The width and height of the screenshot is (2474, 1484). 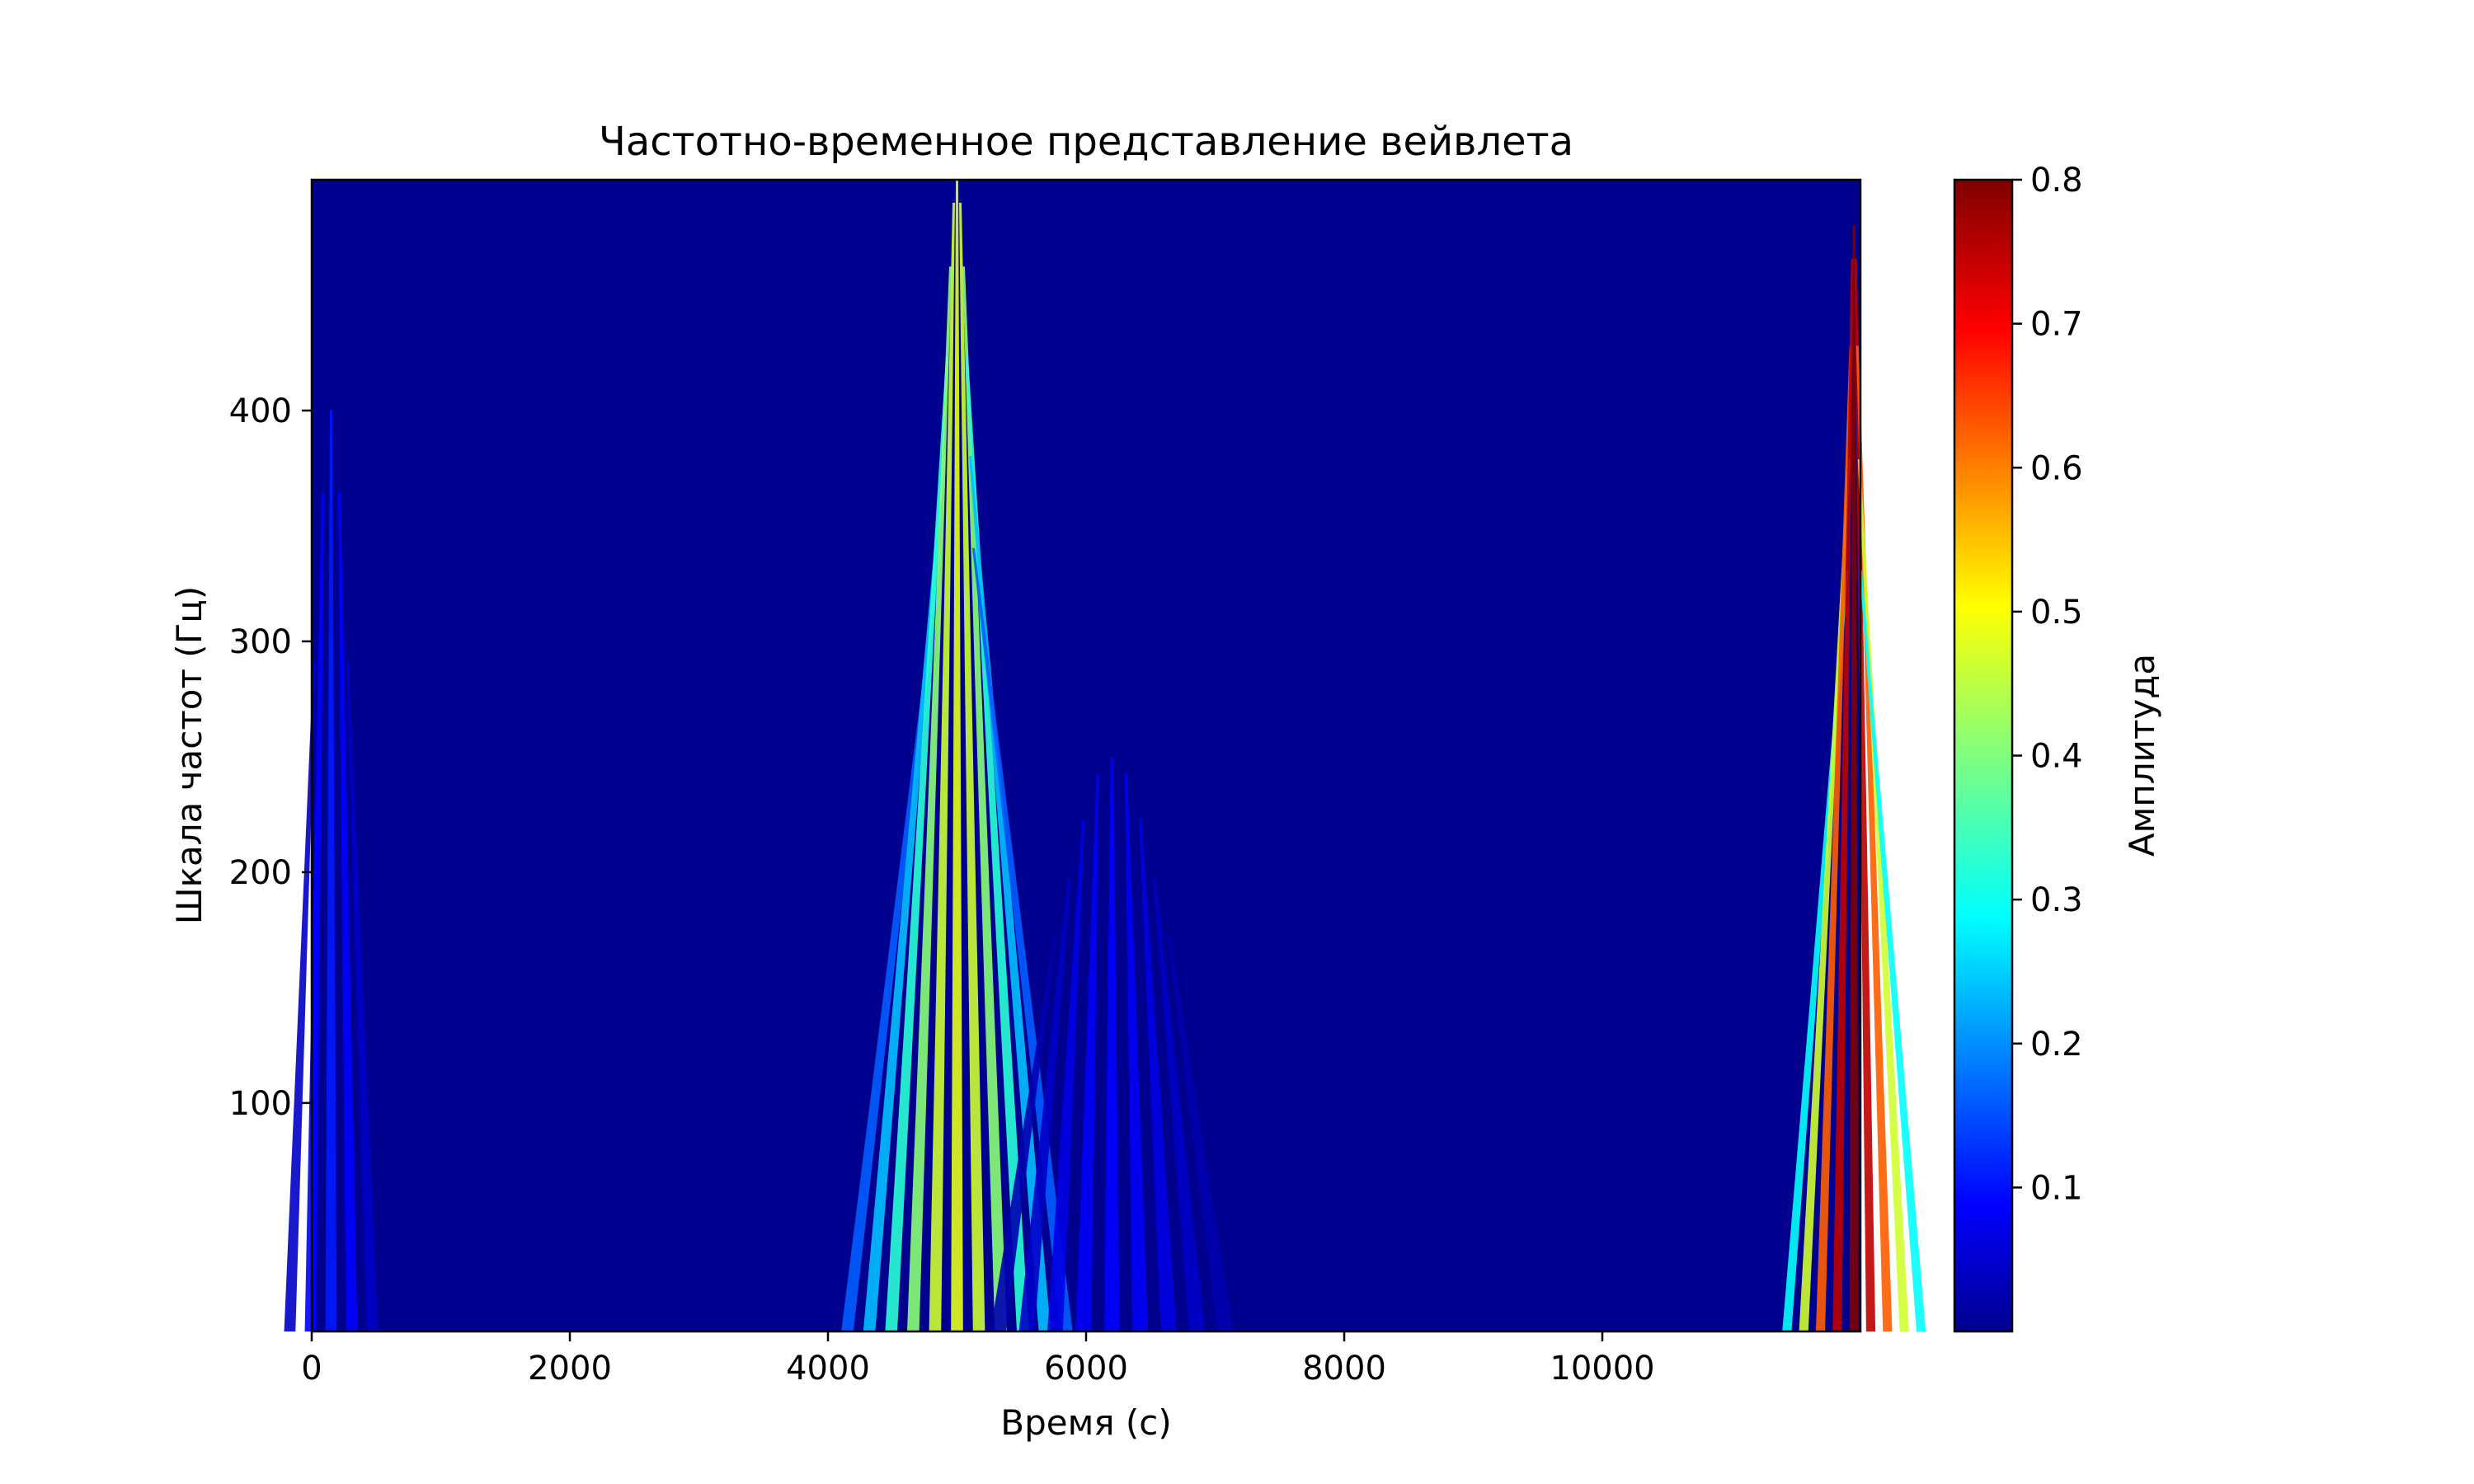 I want to click on y-axis: 100 200 300 400, so click(x=270, y=757).